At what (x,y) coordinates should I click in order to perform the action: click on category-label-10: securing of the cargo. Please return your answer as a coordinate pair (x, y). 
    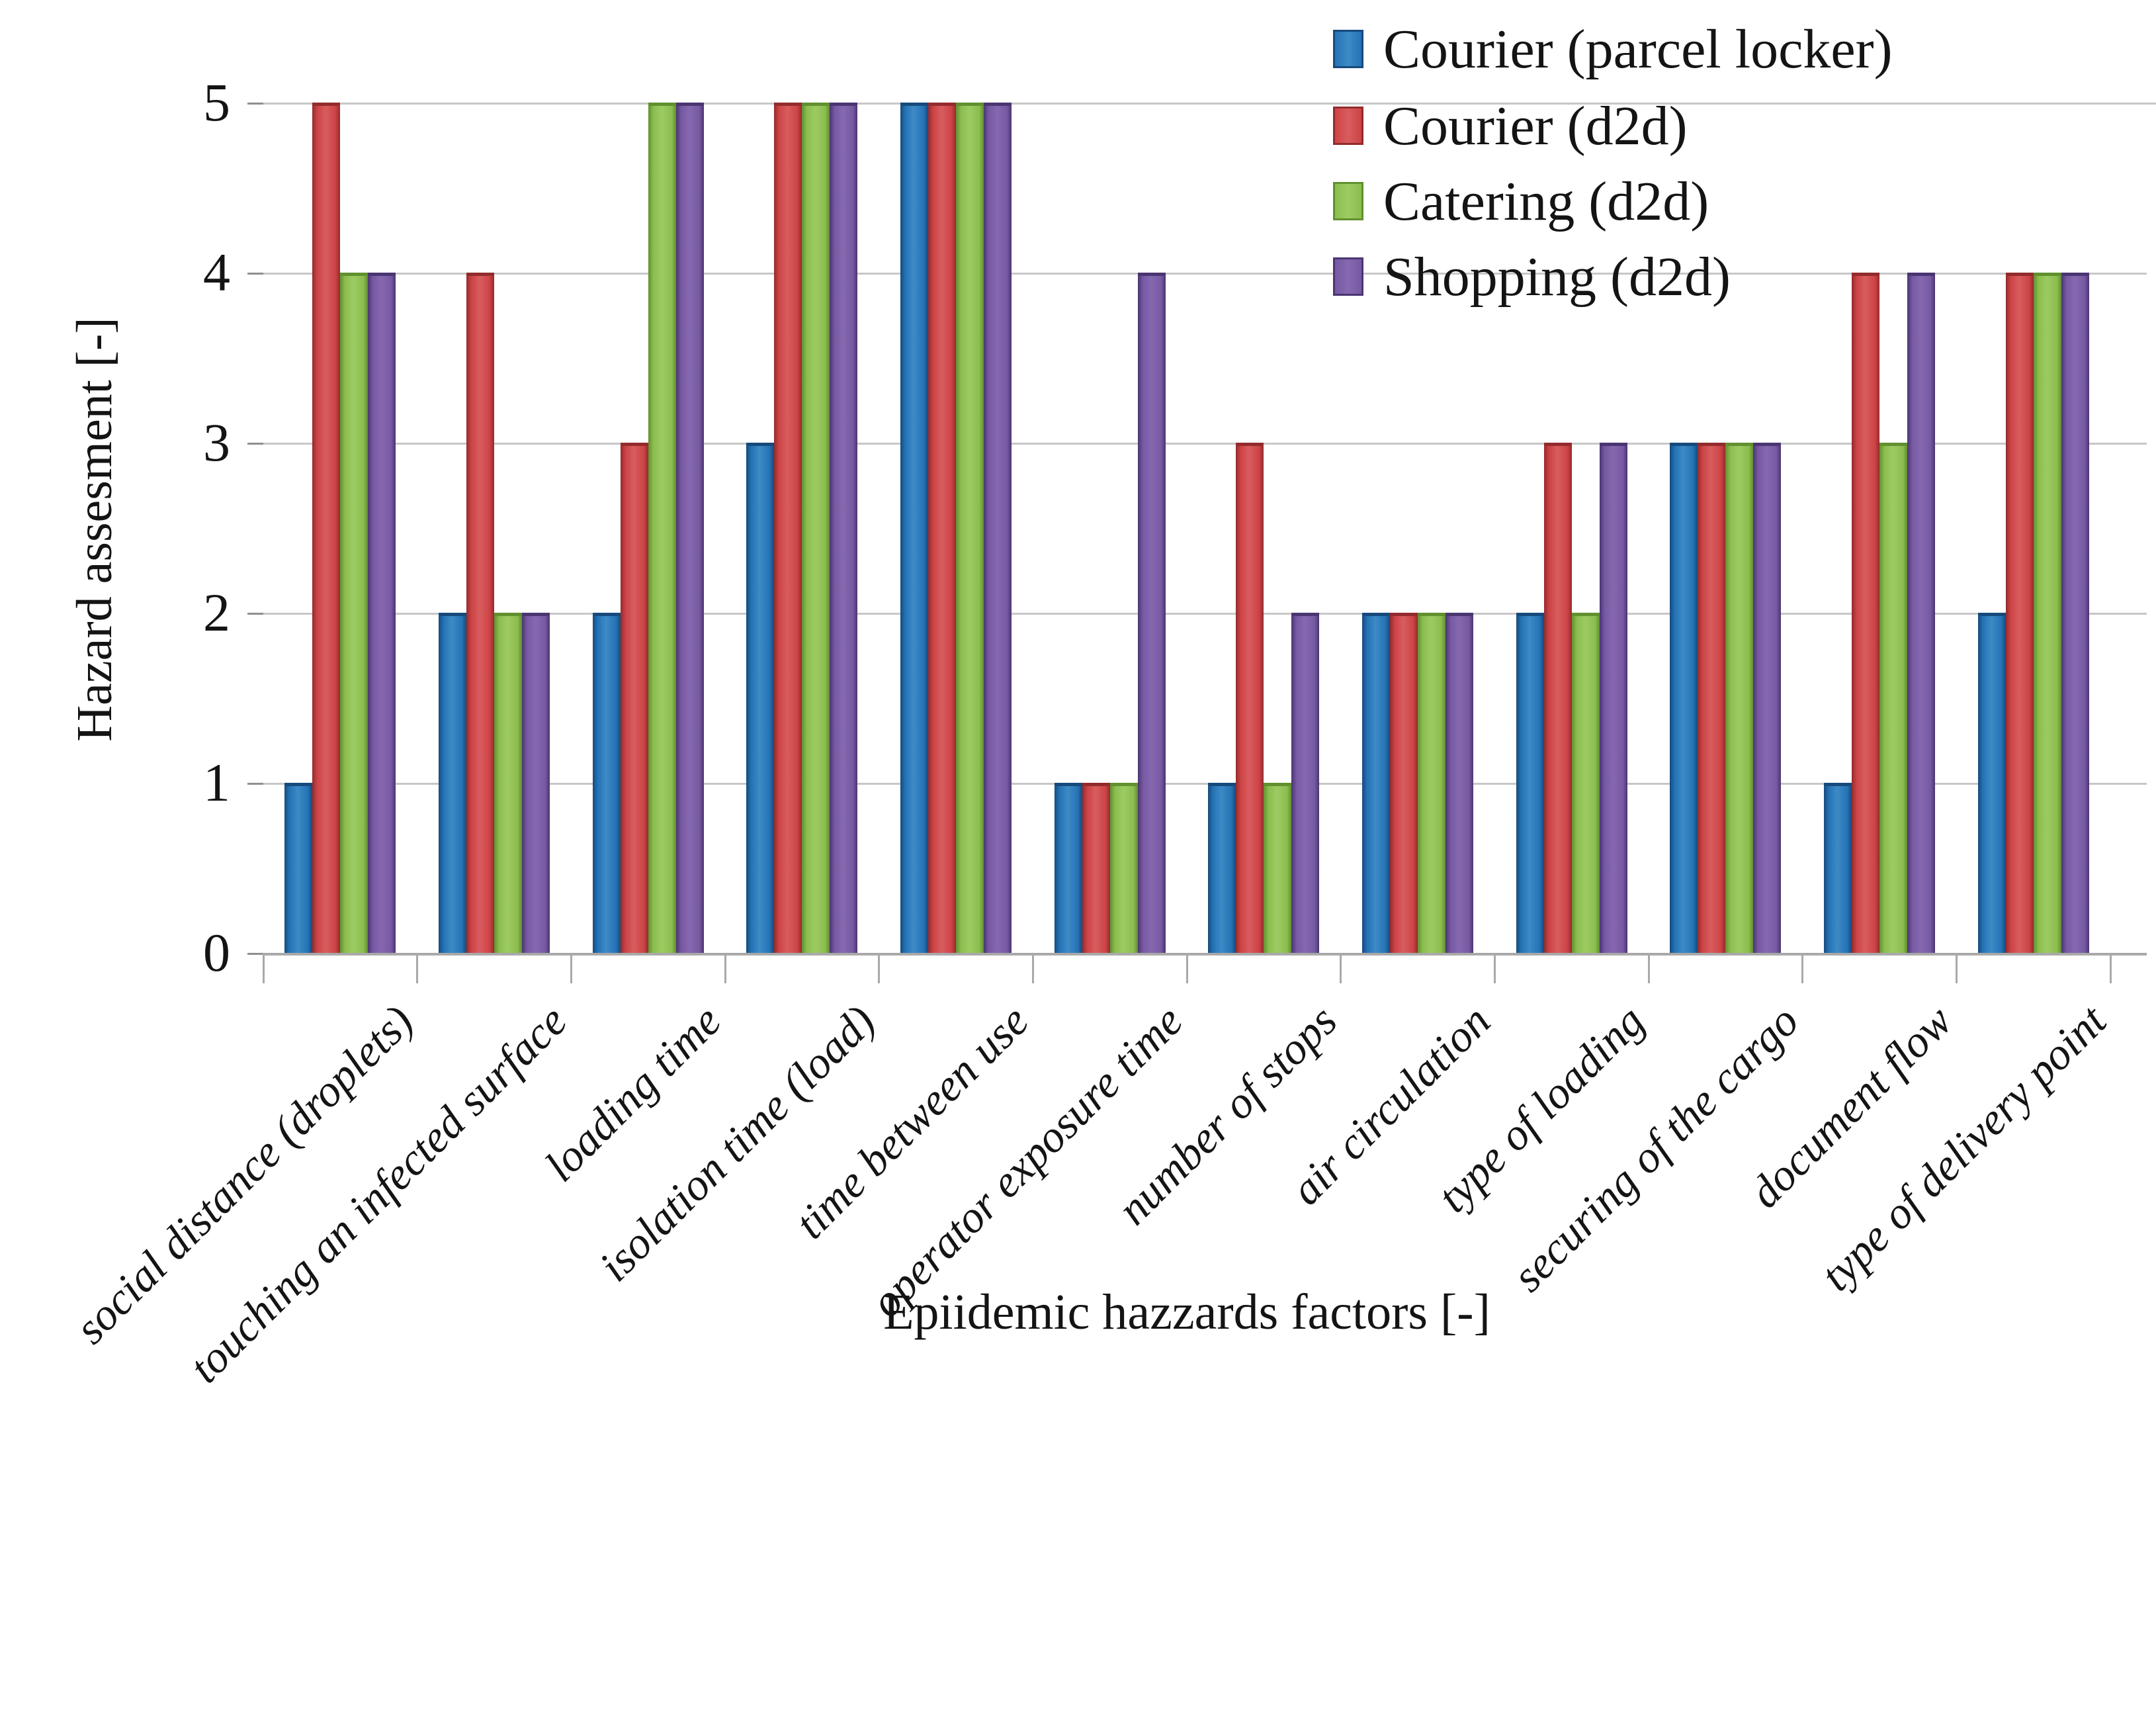
    Looking at the image, I should click on (1655, 1148).